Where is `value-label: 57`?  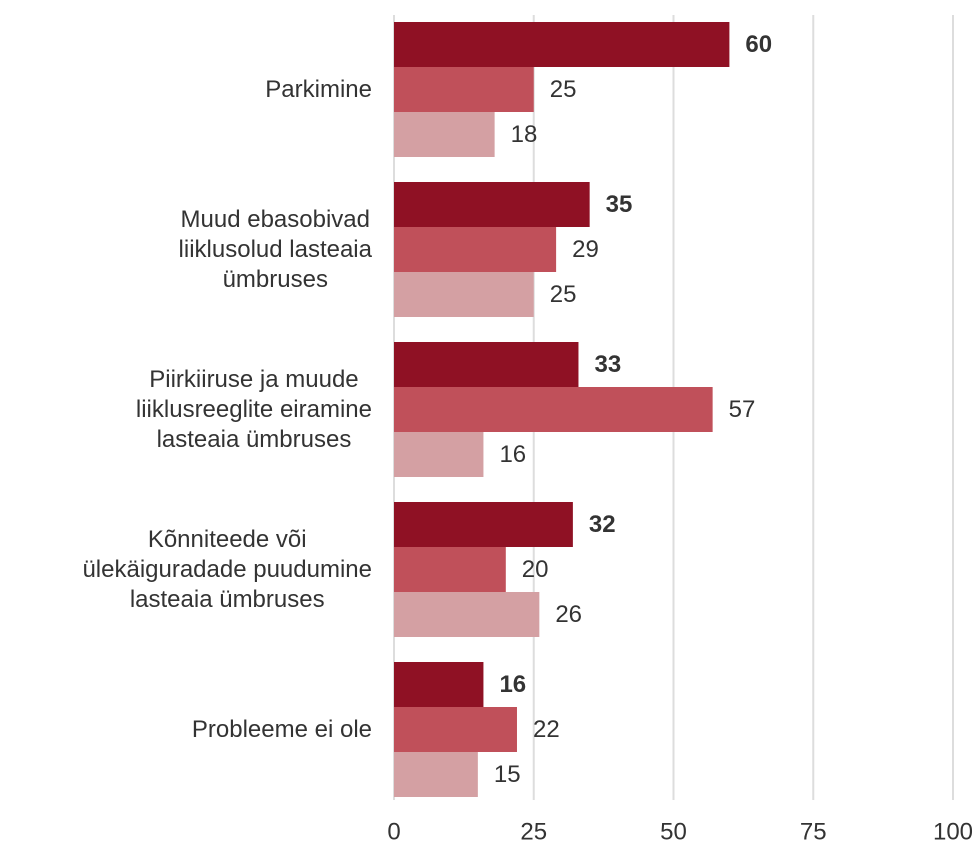
value-label: 57 is located at coordinates (742, 409).